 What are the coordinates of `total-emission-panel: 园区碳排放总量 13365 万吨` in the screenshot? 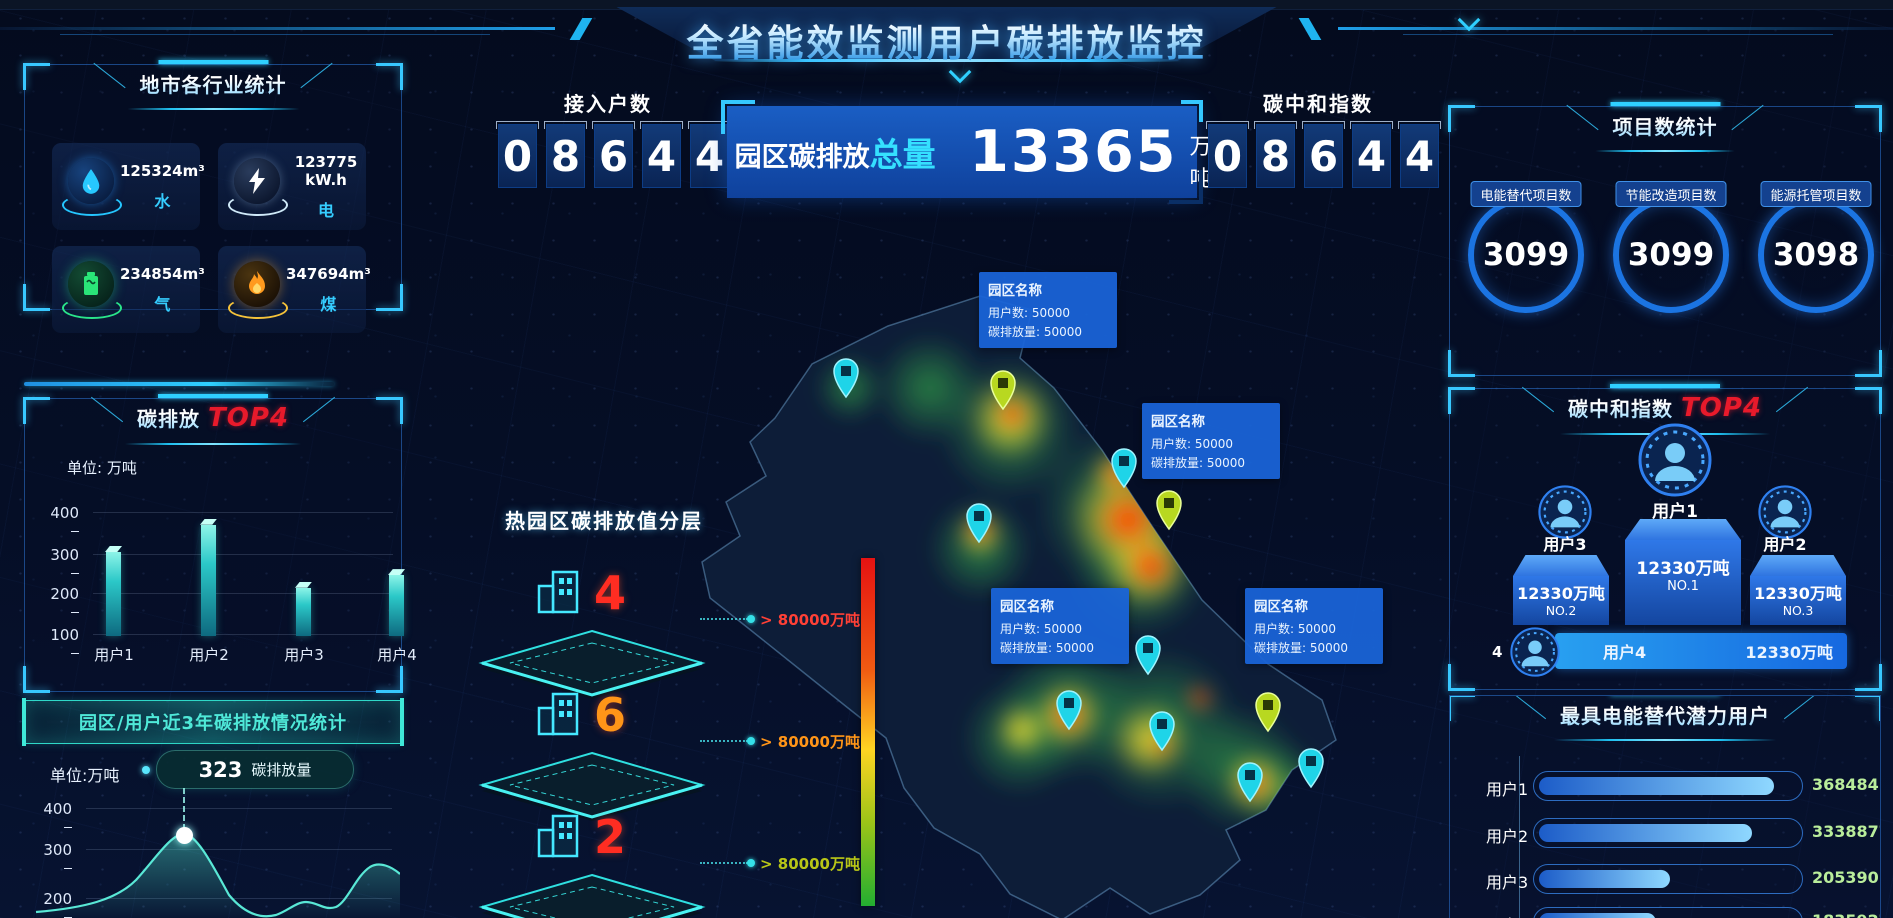 It's located at (966, 152).